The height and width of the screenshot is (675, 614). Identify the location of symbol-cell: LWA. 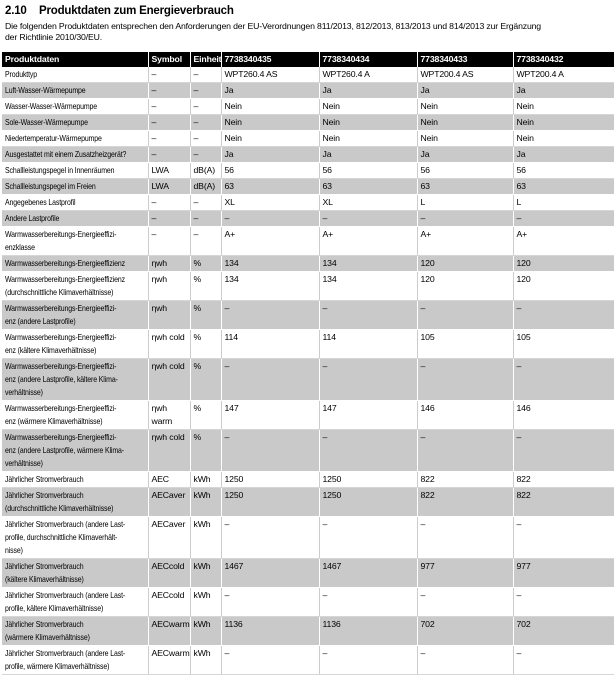
(168, 170).